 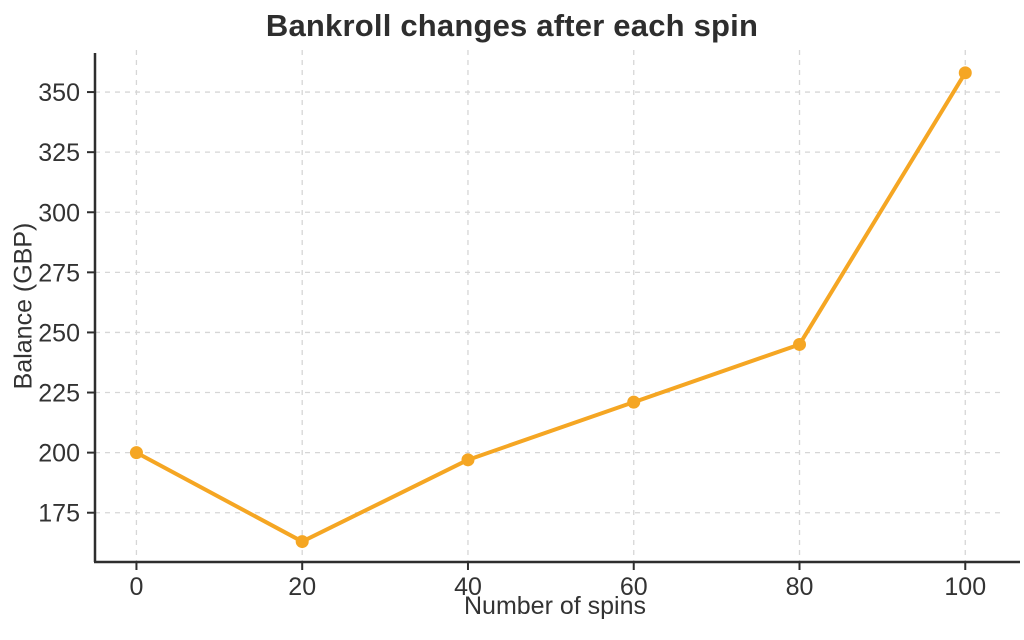 What do you see at coordinates (59, 454) in the screenshot?
I see `y-tick-label: 200` at bounding box center [59, 454].